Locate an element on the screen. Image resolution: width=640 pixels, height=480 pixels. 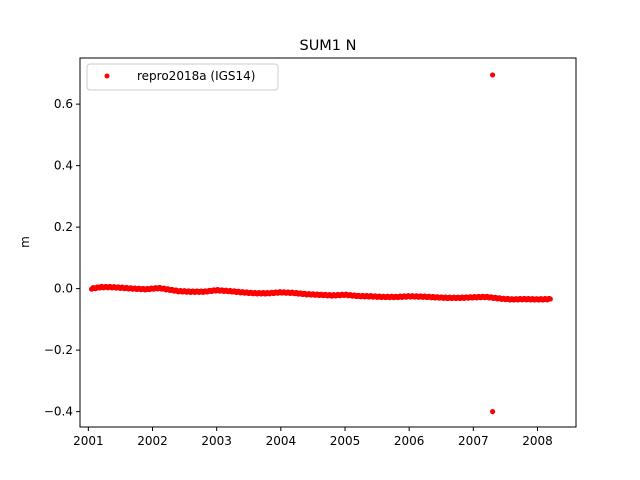
y-axis-label: m is located at coordinates (25, 242).